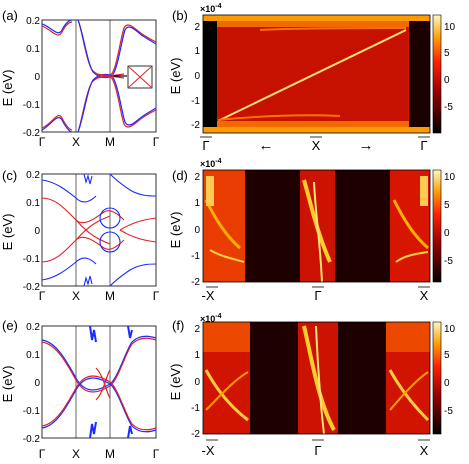 The width and height of the screenshot is (469, 464). What do you see at coordinates (9, 175) in the screenshot?
I see `panel-label-c: (c)` at bounding box center [9, 175].